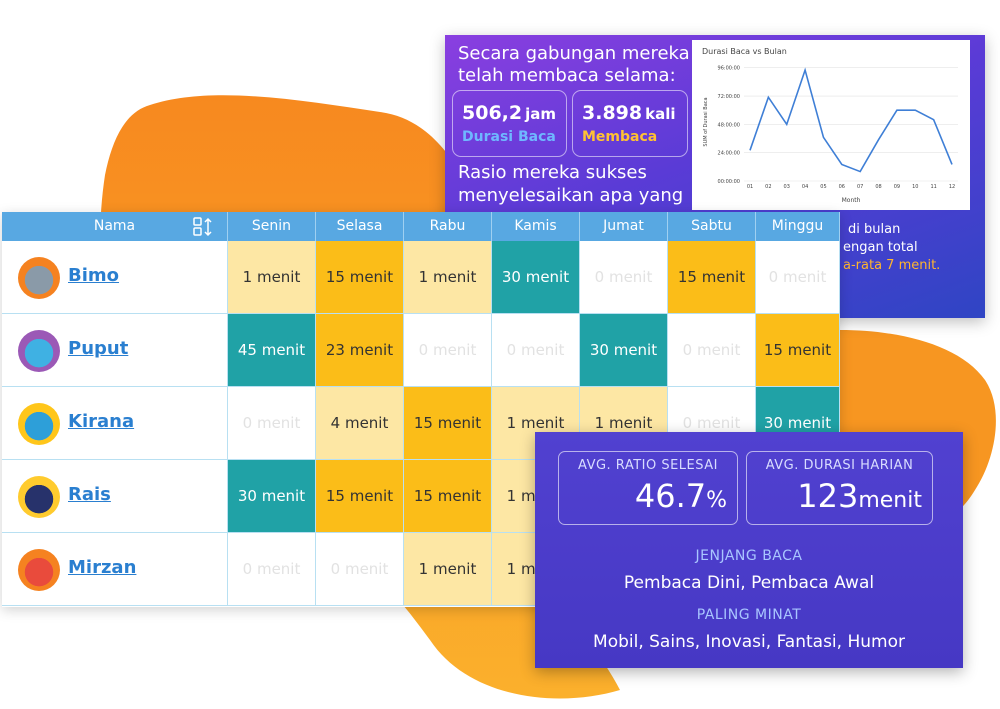  What do you see at coordinates (729, 154) in the screenshot?
I see `y-tick-label: 24:00:00` at bounding box center [729, 154].